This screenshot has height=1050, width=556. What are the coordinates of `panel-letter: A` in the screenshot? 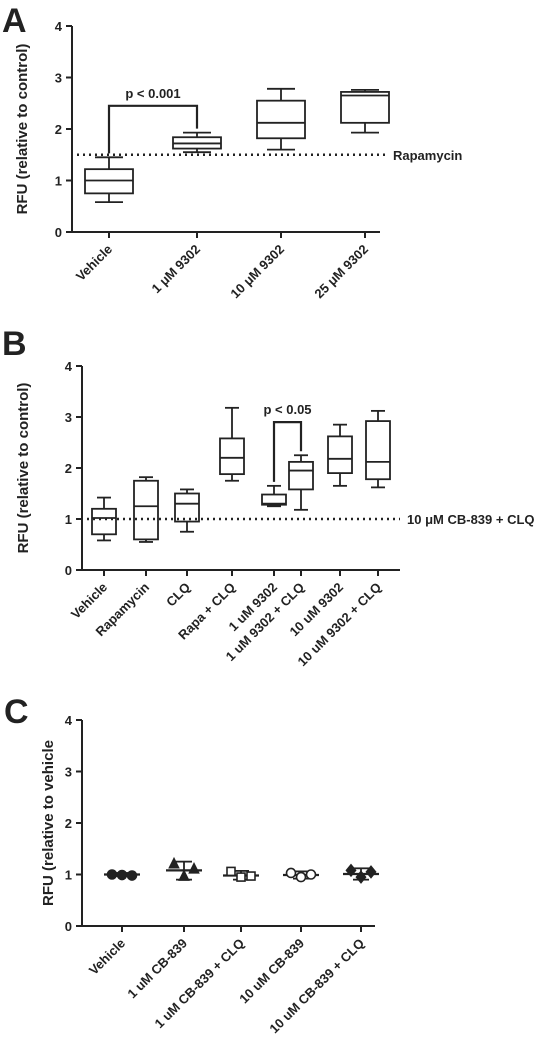 It's located at (14, 21).